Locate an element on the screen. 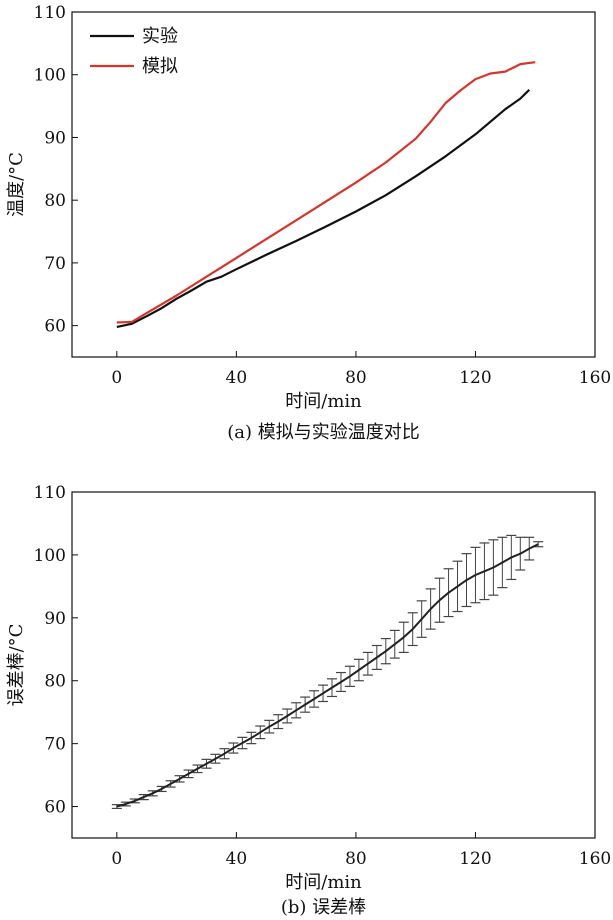 The image size is (613, 920). legend-label-0: 实验 is located at coordinates (160, 36).